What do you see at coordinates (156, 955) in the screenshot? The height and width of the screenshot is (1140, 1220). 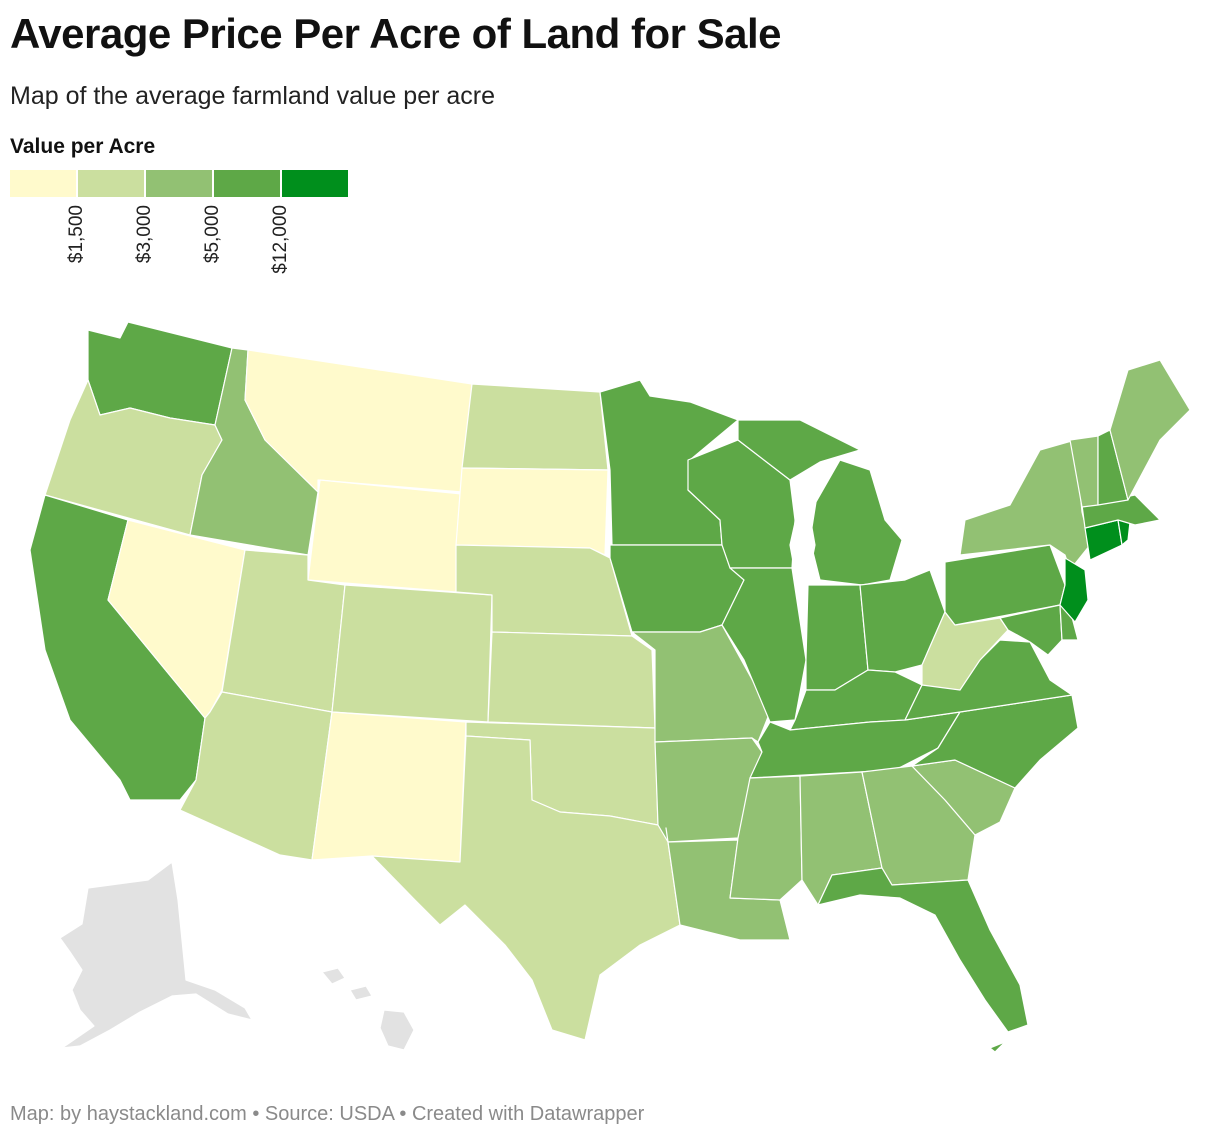 I see `state-alaska` at bounding box center [156, 955].